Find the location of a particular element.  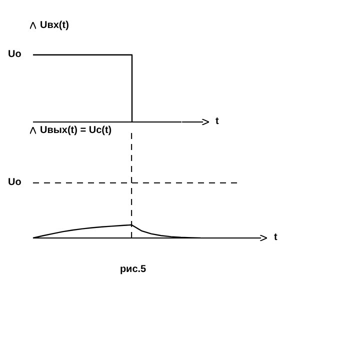

y-axis-title: Uвых(t) = Uc(t) is located at coordinates (76, 130).